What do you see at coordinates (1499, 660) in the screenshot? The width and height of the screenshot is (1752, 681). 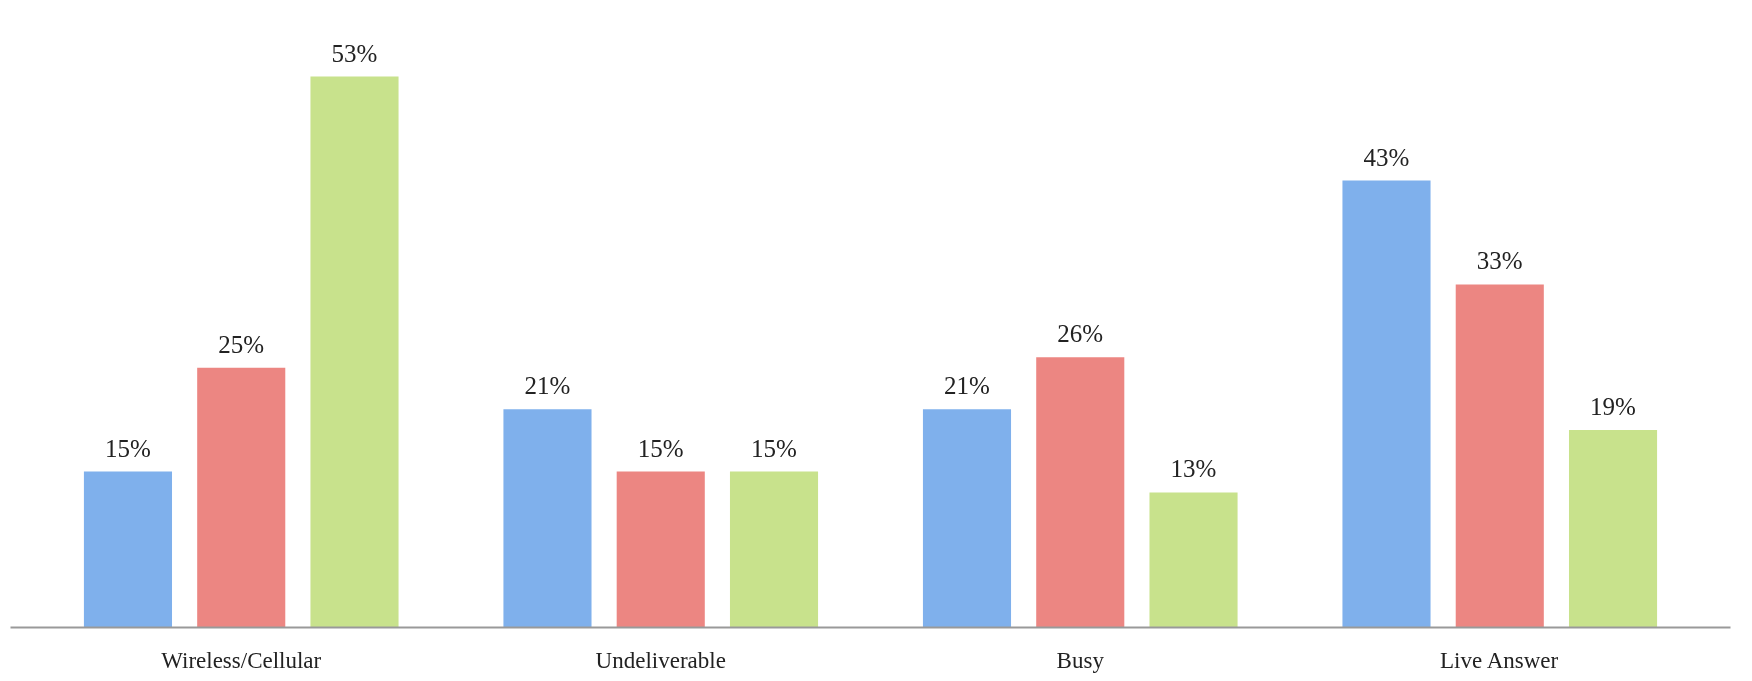 I see `x-tick-label: Live Answer` at bounding box center [1499, 660].